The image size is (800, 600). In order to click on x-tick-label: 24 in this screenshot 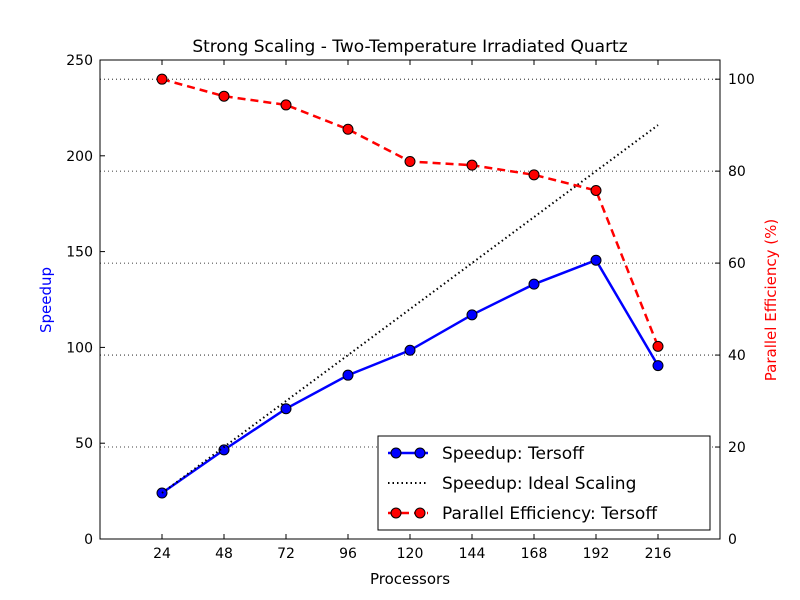, I will do `click(162, 554)`.